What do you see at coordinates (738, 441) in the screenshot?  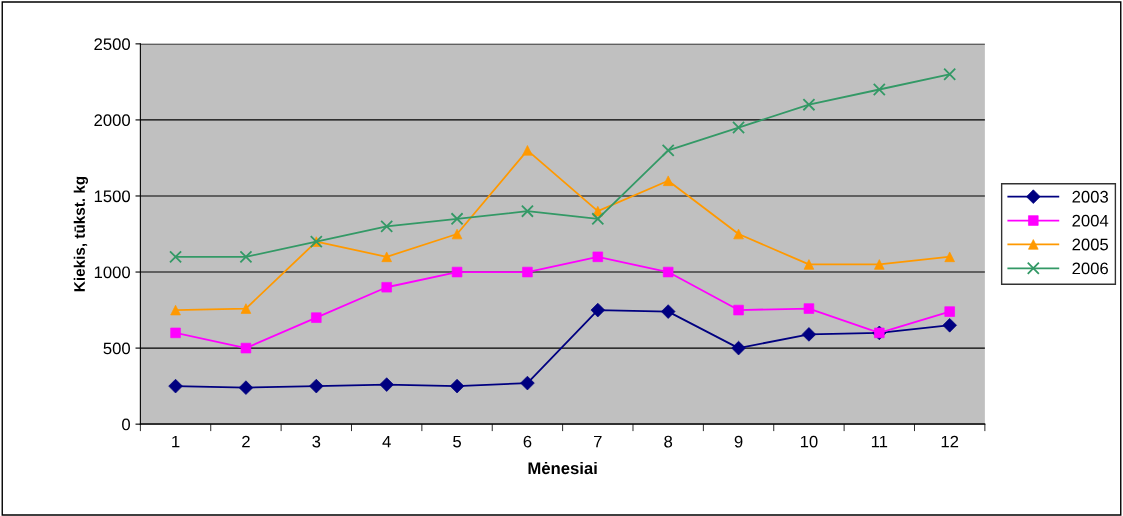 I see `x-tick-label: 9` at bounding box center [738, 441].